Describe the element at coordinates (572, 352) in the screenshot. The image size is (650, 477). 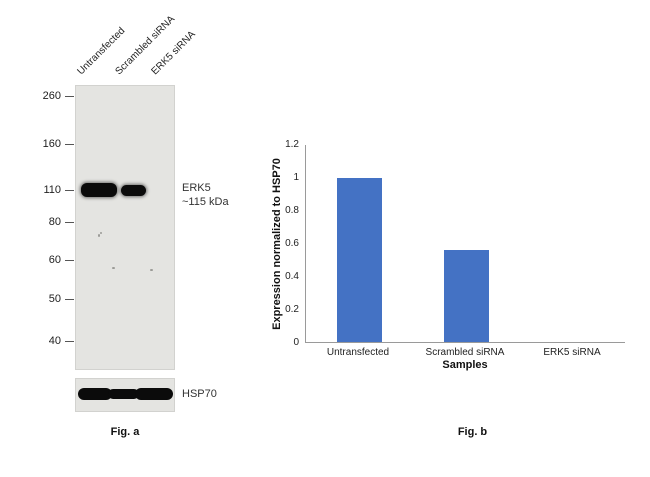
I see `x-tick-label: ERK5 siRNA` at that location.